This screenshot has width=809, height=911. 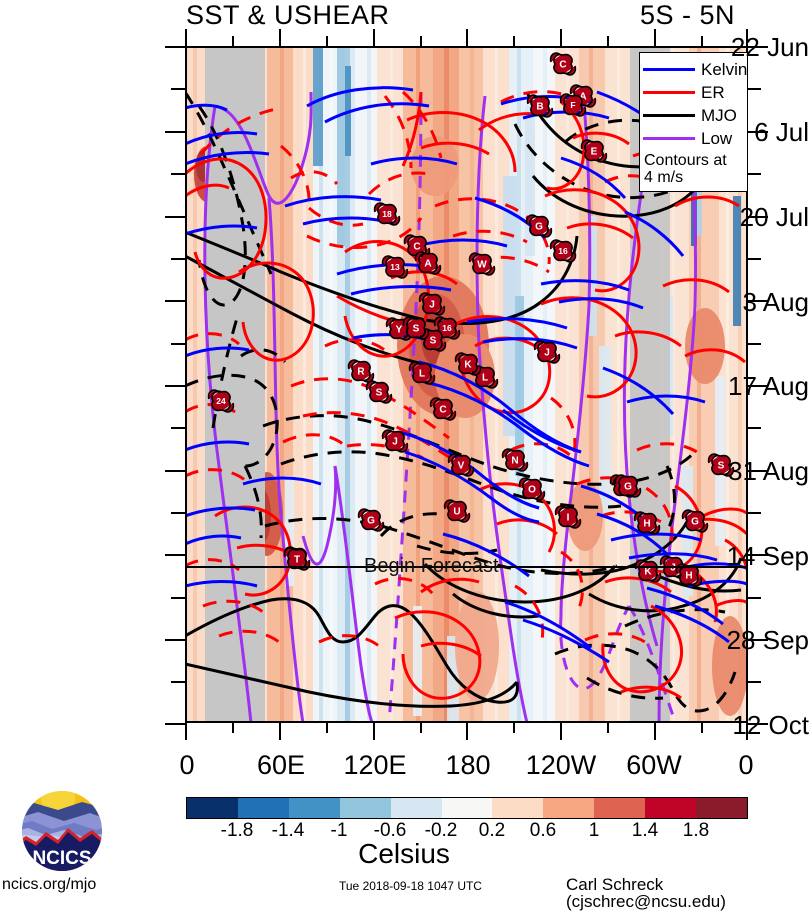 What do you see at coordinates (428, 263) in the screenshot?
I see `storm-symbol: A` at bounding box center [428, 263].